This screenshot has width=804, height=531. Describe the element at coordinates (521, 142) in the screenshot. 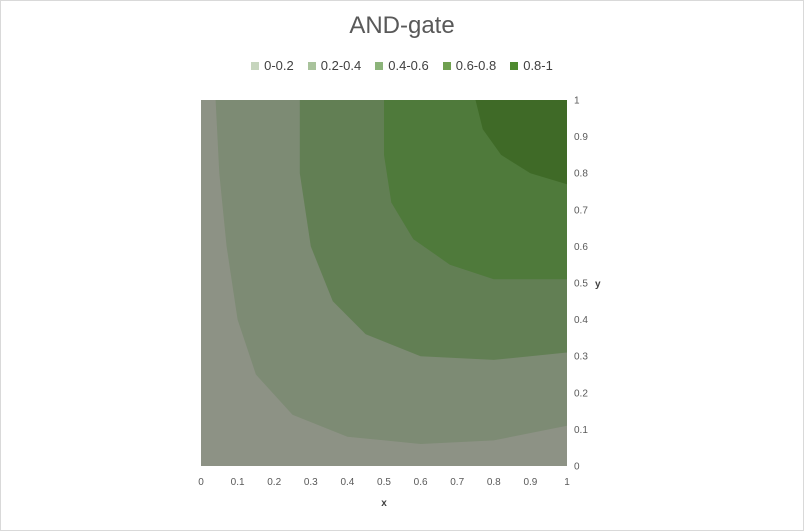

I see `band-0.8-1` at that location.